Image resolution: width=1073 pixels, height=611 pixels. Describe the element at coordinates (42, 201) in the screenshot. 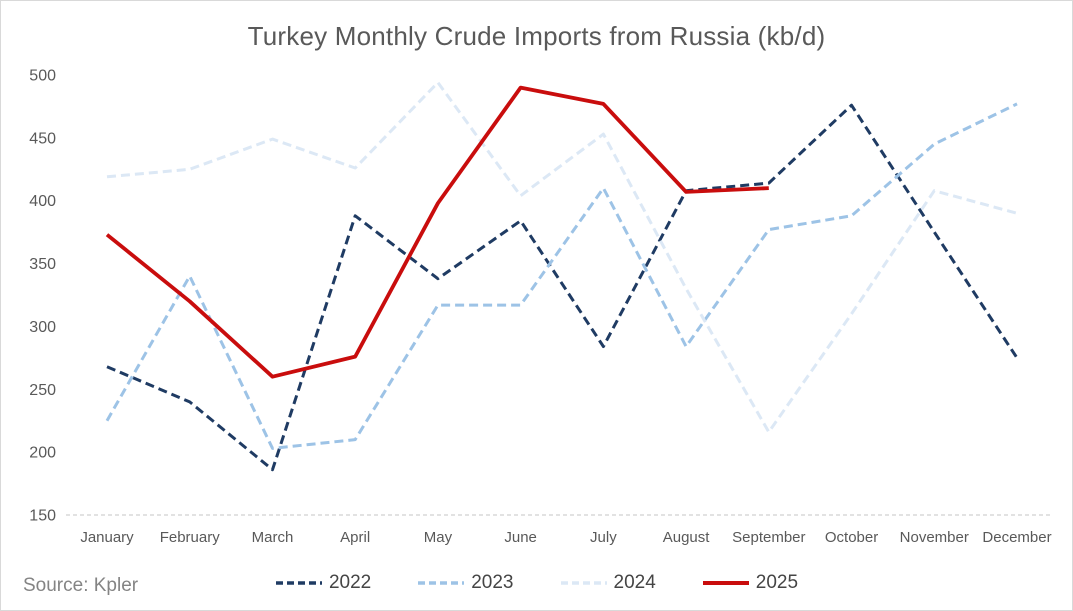

I see `y-tick-label: 400` at that location.